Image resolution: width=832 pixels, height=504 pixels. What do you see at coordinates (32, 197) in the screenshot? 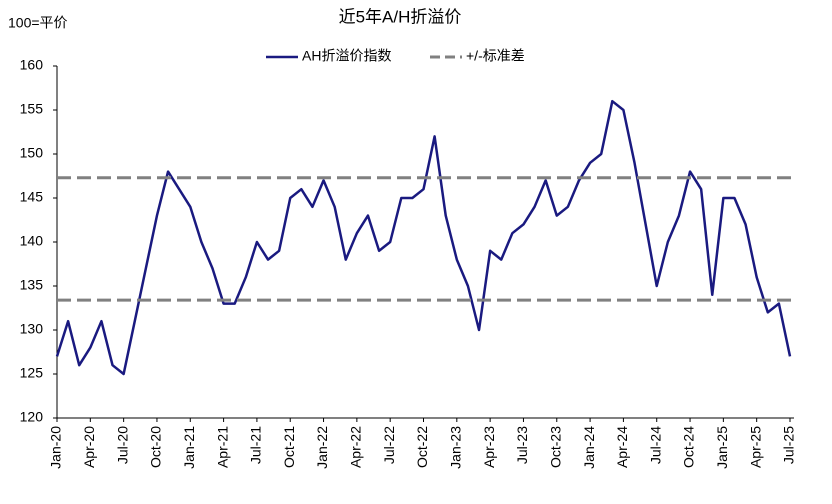
I see `y-tick-label: 145` at bounding box center [32, 197].